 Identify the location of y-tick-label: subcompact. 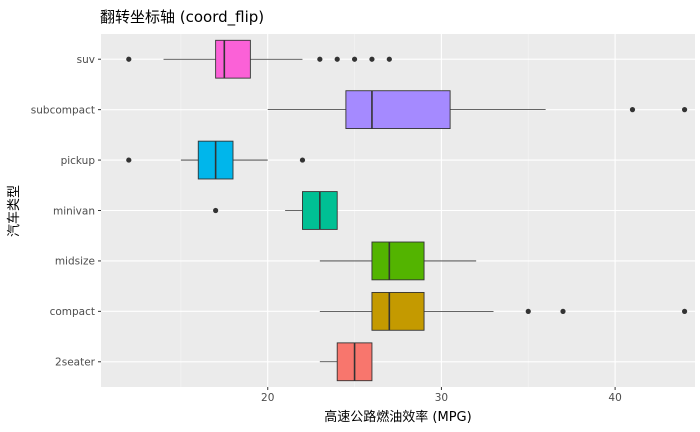
(63, 110).